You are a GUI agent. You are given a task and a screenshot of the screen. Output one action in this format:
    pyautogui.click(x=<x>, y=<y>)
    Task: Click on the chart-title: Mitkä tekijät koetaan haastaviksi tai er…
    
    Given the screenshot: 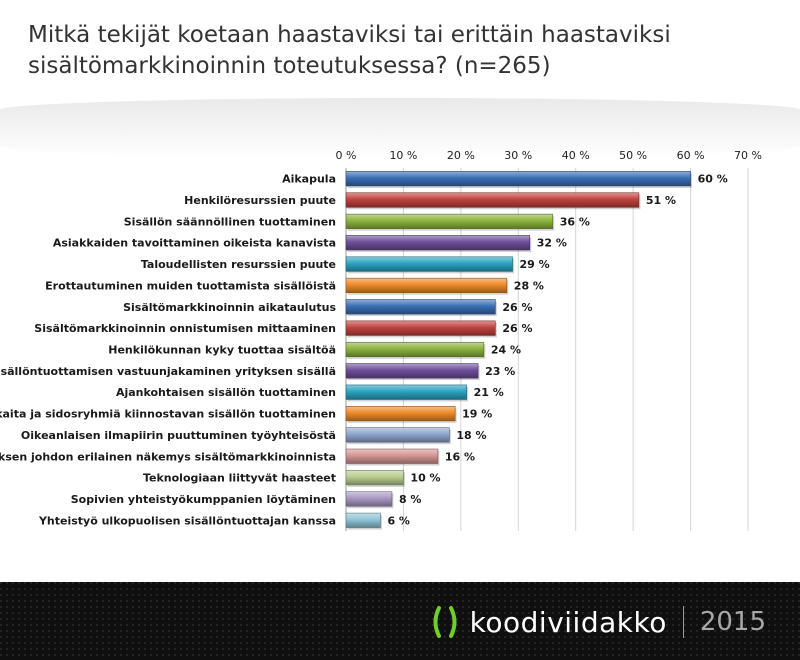 What is the action you would take?
    pyautogui.click(x=349, y=50)
    